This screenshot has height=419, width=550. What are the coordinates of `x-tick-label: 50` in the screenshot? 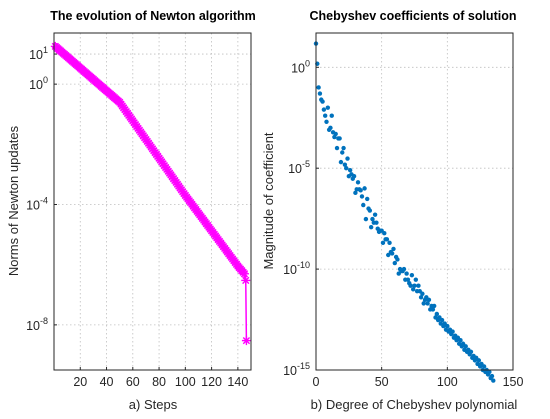 It's located at (382, 382).